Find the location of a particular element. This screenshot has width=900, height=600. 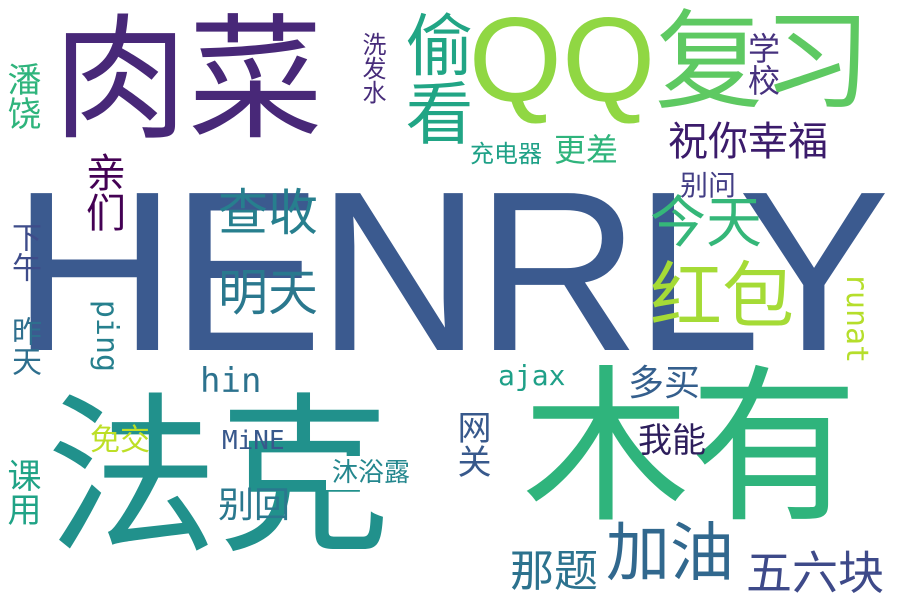

word-jintian: 今天 is located at coordinates (706, 223).